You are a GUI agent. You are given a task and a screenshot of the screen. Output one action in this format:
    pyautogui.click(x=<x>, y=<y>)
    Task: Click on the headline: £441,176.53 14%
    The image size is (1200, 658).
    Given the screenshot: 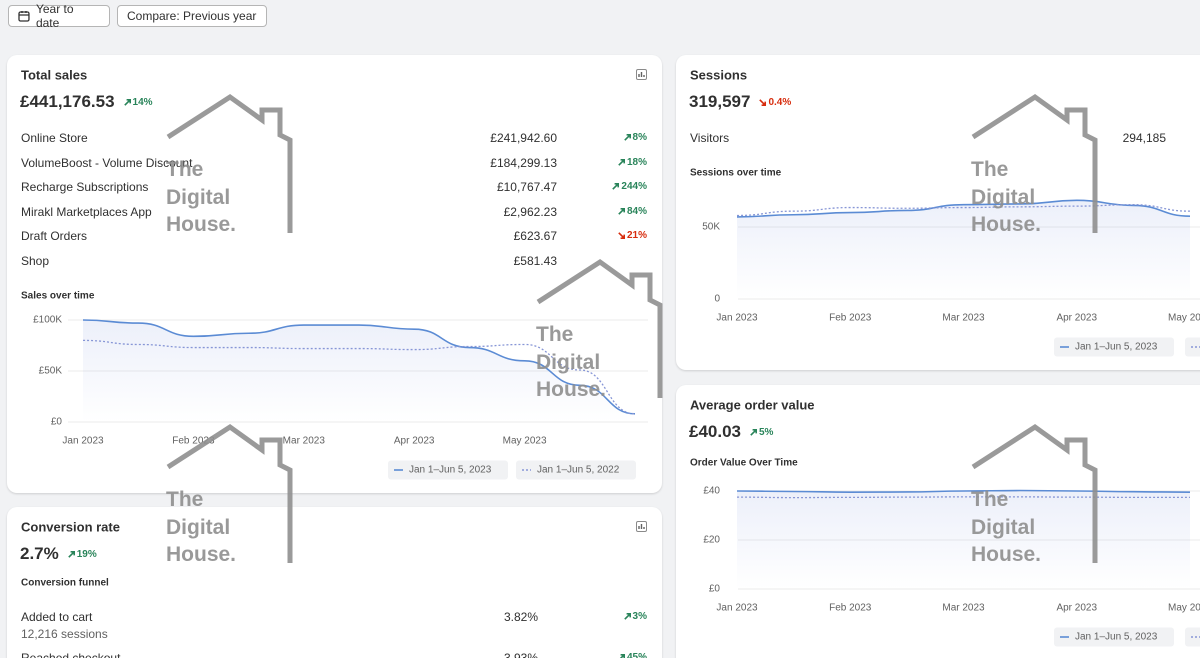 What is the action you would take?
    pyautogui.click(x=86, y=102)
    